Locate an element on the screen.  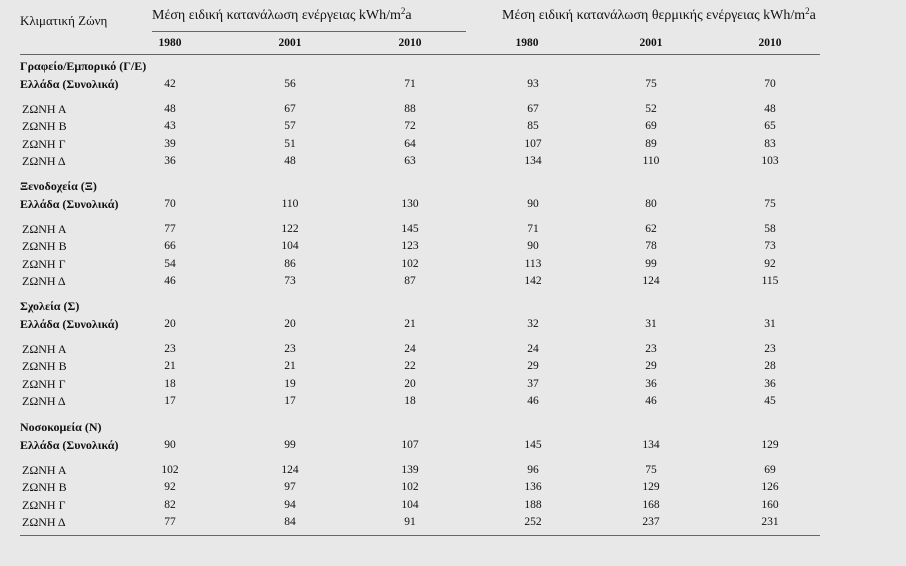
table-cell: 237 is located at coordinates (651, 522).